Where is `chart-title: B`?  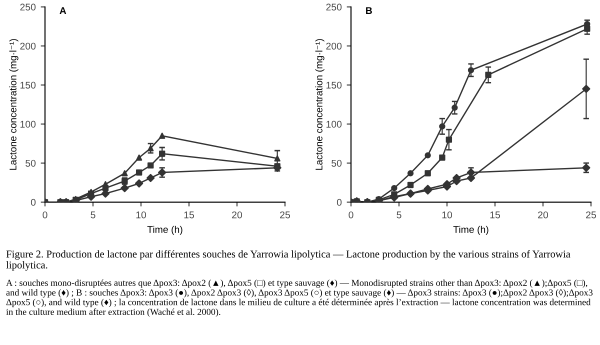 chart-title: B is located at coordinates (369, 10).